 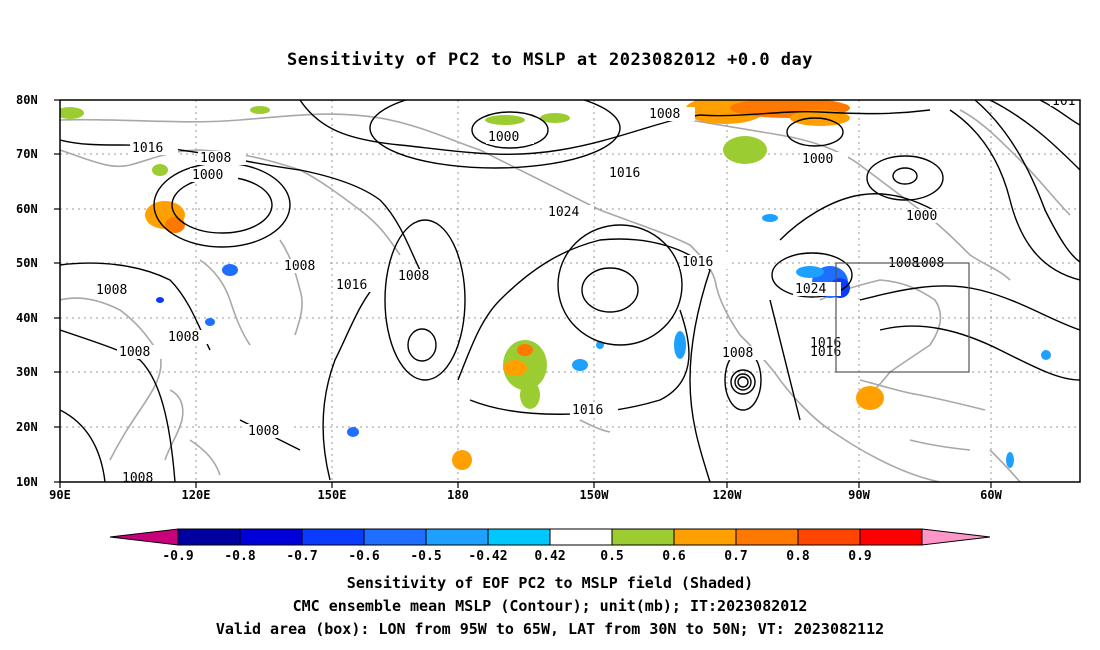 What do you see at coordinates (902, 317) in the screenshot?
I see `valid-area-box` at bounding box center [902, 317].